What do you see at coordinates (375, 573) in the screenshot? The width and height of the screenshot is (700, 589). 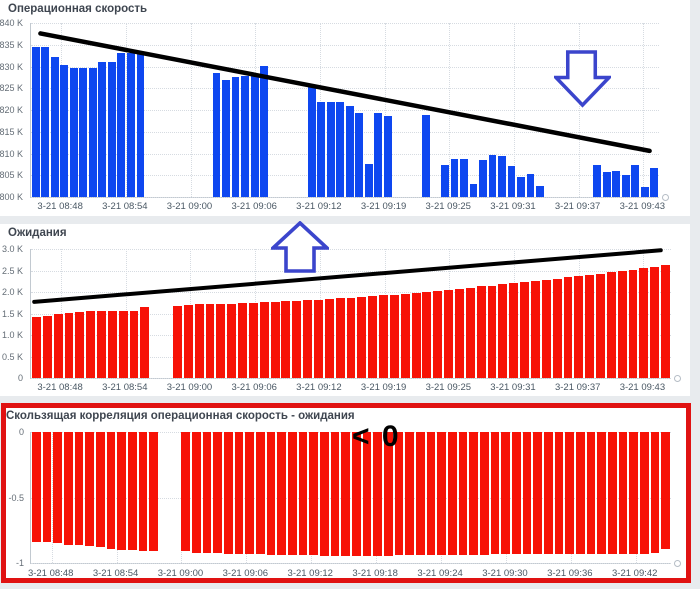 I see `x-tick-label: 3-21 09:18` at bounding box center [375, 573].